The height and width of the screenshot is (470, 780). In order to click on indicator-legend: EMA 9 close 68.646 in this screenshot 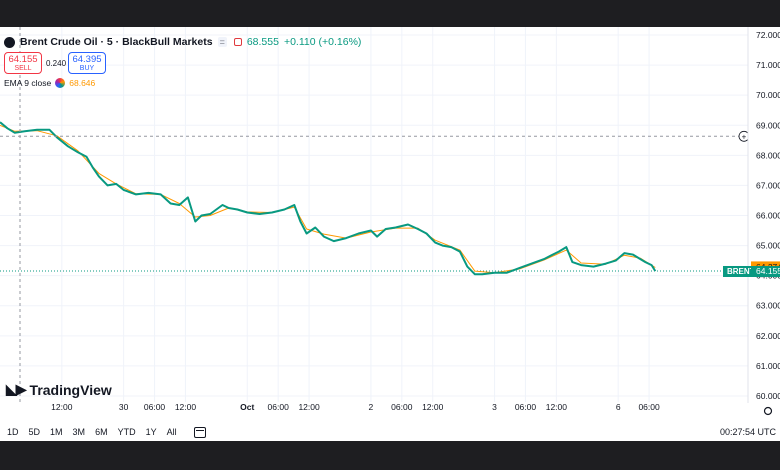, I will do `click(49, 83)`.